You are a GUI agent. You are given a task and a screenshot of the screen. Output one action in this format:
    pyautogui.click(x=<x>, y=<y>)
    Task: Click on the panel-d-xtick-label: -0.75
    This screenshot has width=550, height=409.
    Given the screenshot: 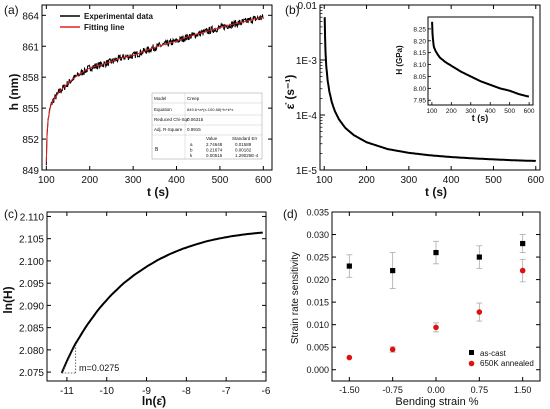 What is the action you would take?
    pyautogui.click(x=392, y=390)
    